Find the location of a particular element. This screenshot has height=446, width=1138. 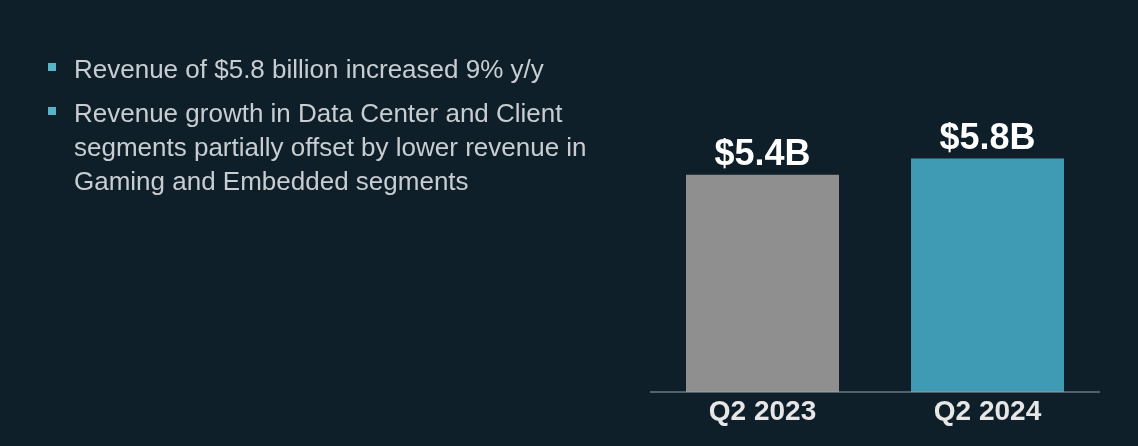

x-tick-label: Q2 2024 is located at coordinates (987, 410).